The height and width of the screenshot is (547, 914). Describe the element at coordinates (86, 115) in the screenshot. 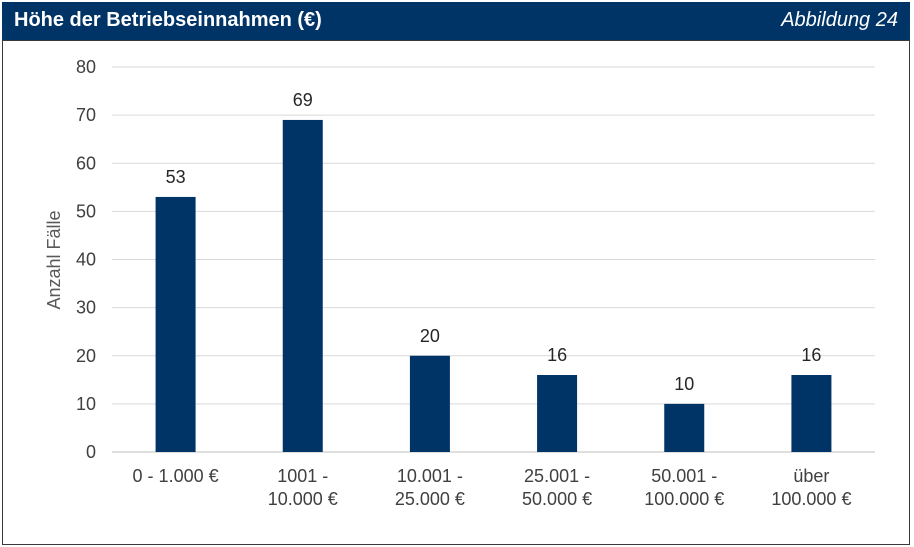

I see `y-tick-label: 70` at that location.